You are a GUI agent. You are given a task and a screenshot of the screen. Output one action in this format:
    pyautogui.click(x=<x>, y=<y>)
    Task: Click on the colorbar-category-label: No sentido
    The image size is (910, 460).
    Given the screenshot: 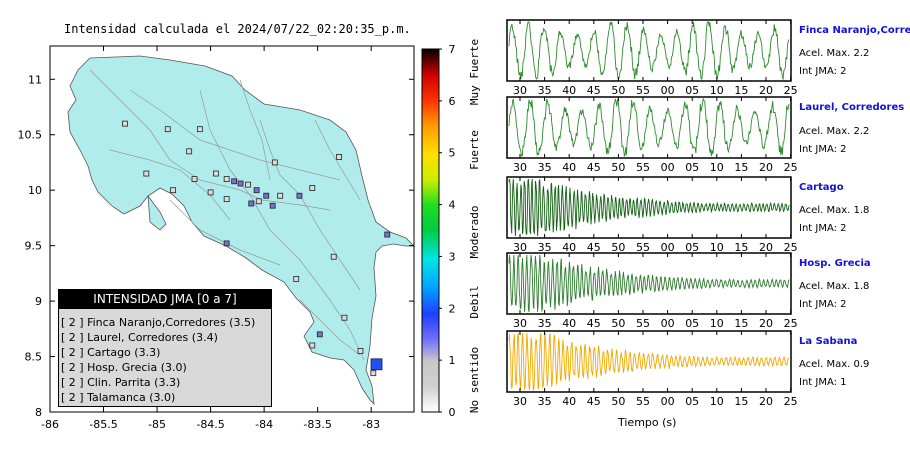 What is the action you would take?
    pyautogui.click(x=474, y=380)
    